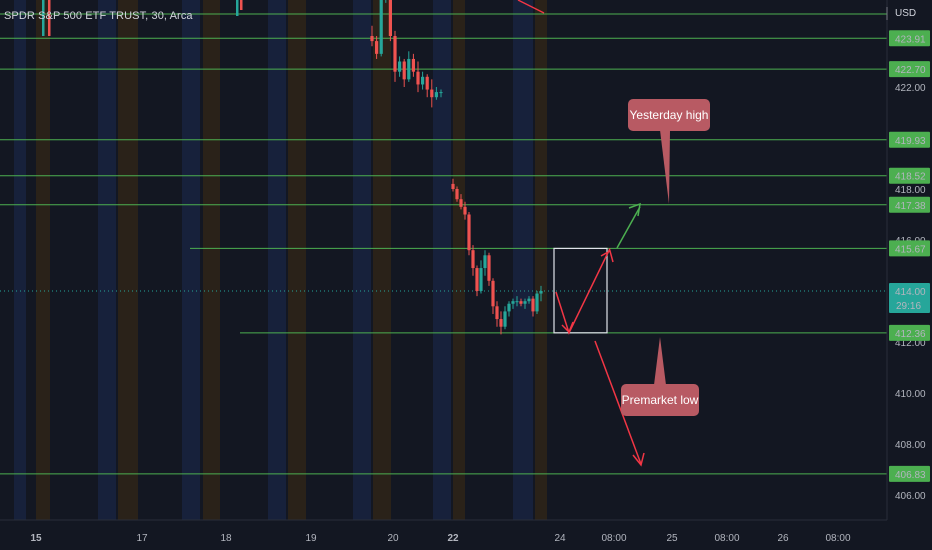 Image resolution: width=932 pixels, height=550 pixels. I want to click on time-label: 19, so click(311, 538).